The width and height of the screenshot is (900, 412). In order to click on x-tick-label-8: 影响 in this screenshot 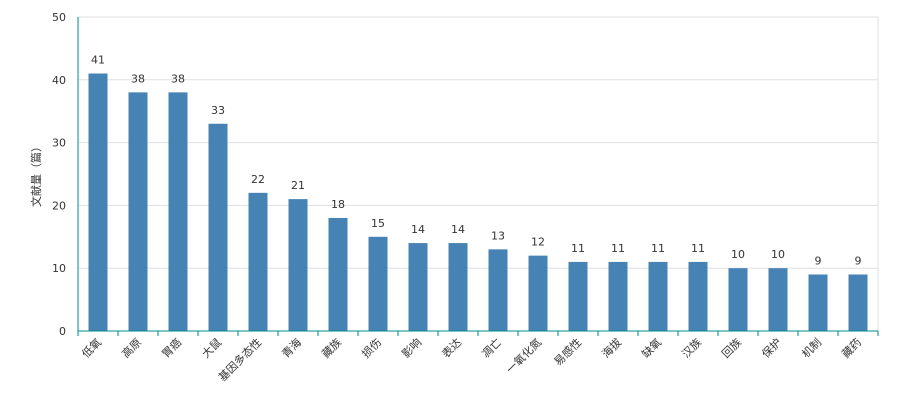, I will do `click(411, 348)`.